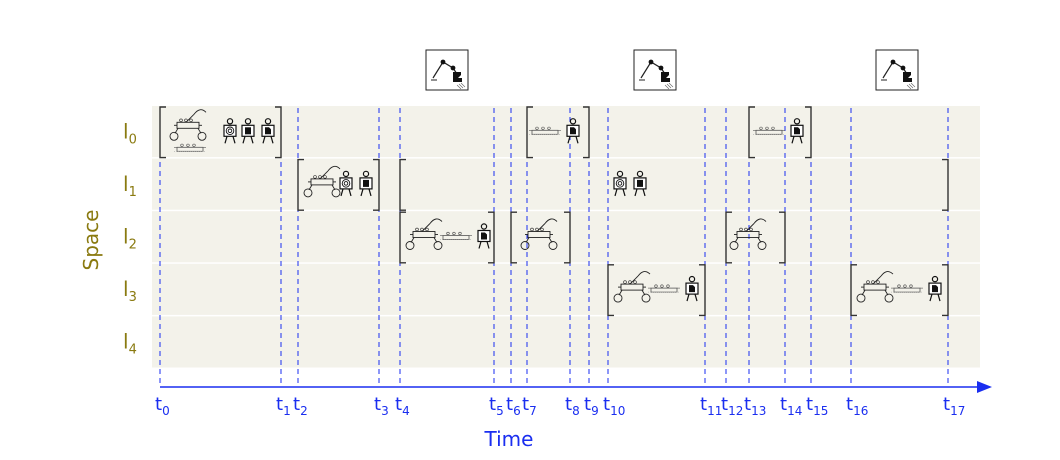 The height and width of the screenshot is (460, 1060). Describe the element at coordinates (283, 406) in the screenshot. I see `time-tick-1: t1` at that location.